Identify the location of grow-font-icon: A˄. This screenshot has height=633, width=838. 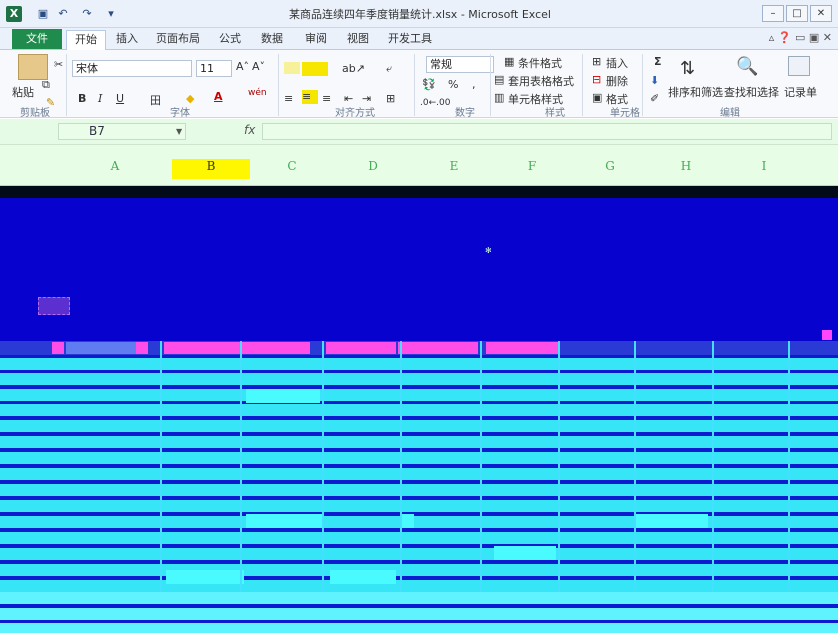
(243, 66).